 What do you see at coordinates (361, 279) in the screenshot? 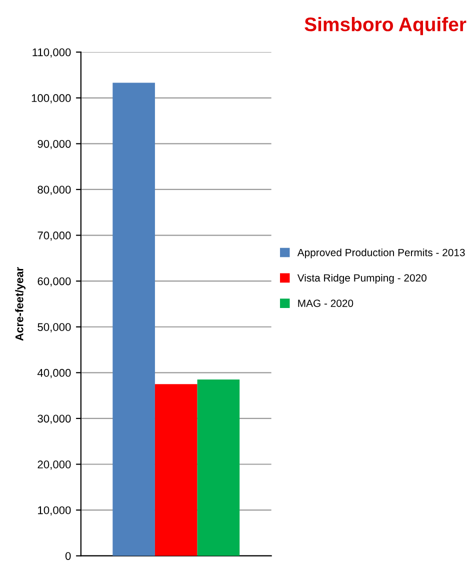
I see `legend-label: Vista Ridge Pumping - 2020` at bounding box center [361, 279].